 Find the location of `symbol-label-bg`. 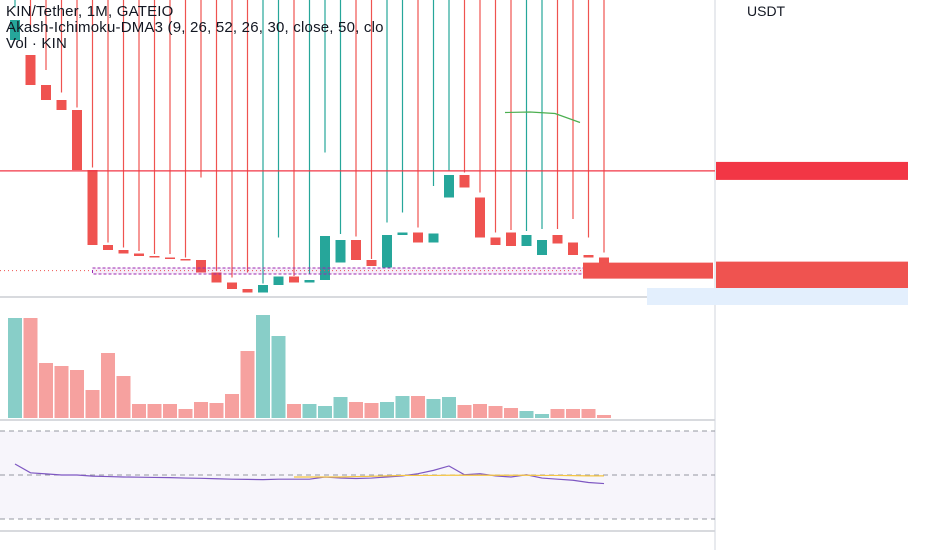

symbol-label-bg is located at coordinates (648, 270).